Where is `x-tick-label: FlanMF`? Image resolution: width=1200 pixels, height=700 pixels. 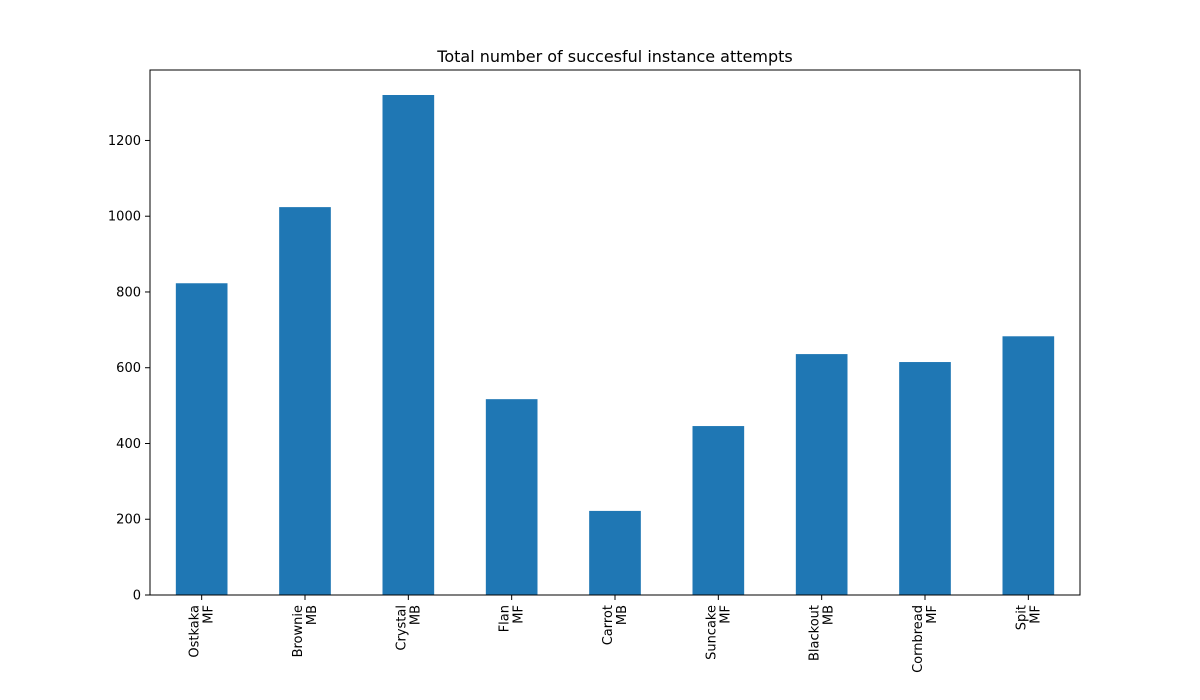 x-tick-label: FlanMF is located at coordinates (512, 618).